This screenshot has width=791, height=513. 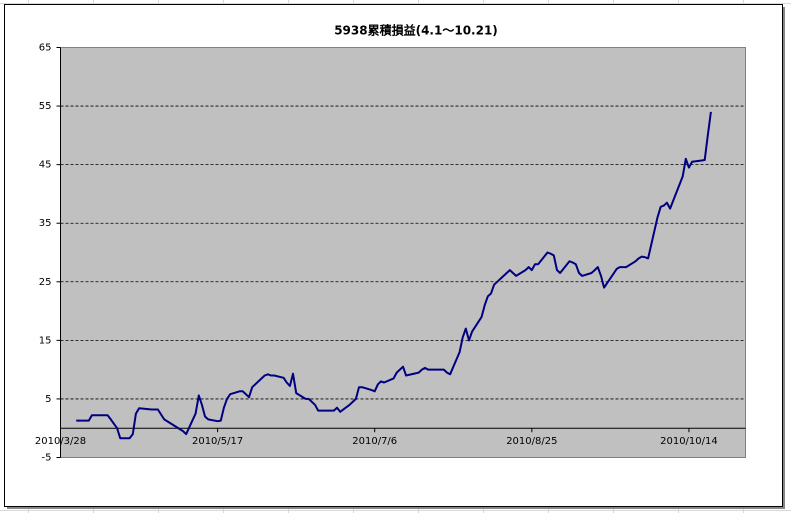 I want to click on y-tick-label: 55, so click(x=45, y=106).